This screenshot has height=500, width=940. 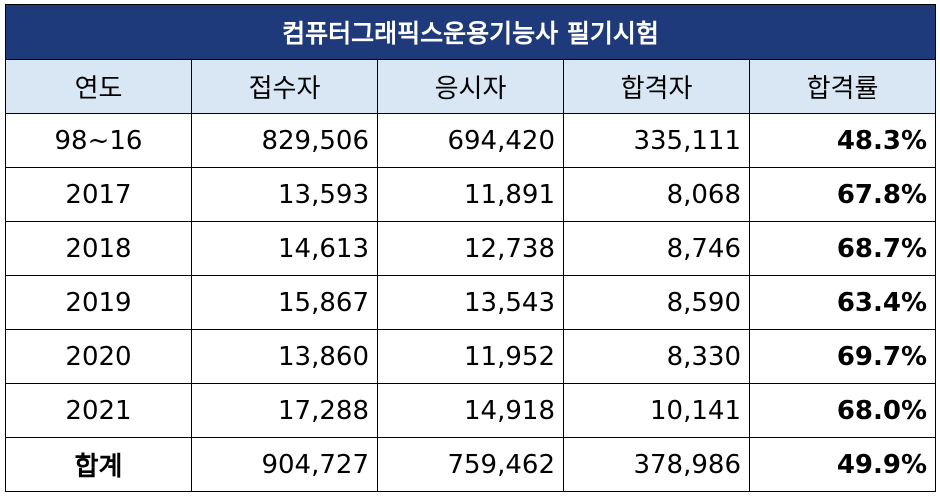 I want to click on applicants-cell: 13,593, so click(x=284, y=194).